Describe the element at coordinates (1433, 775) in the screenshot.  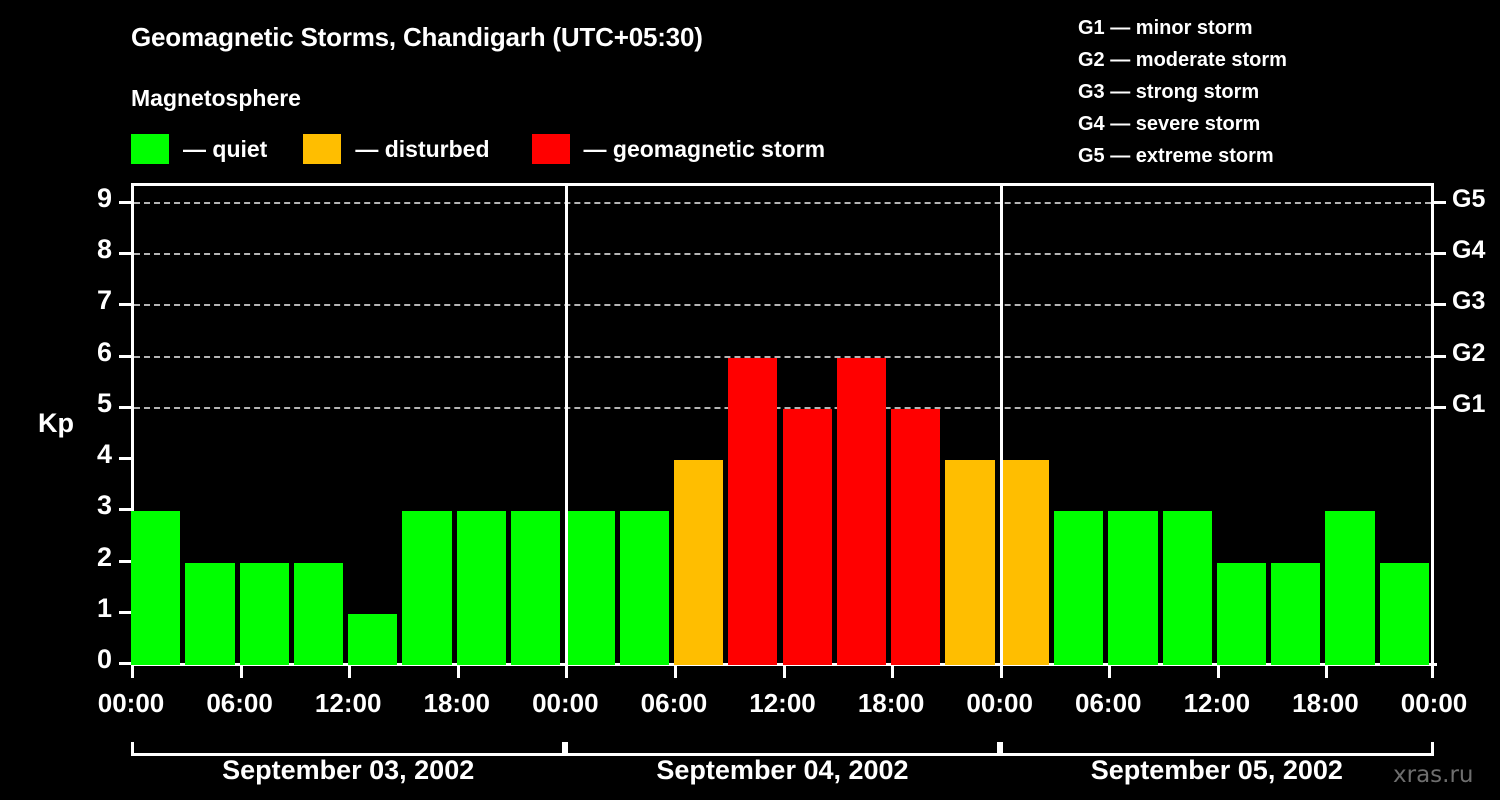
I see `watermark: xras.ru` at that location.